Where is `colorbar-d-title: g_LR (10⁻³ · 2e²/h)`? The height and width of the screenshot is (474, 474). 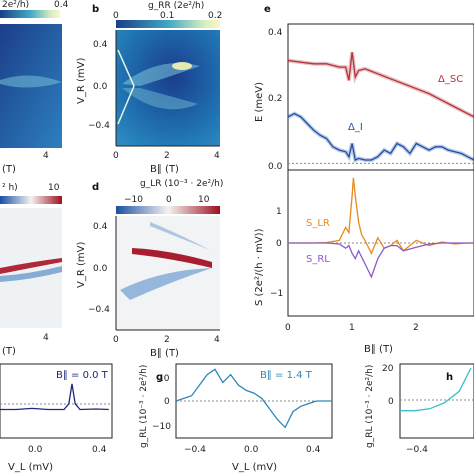 colorbar-d-title: g_LR (10⁻³ · 2e²/h) is located at coordinates (181, 184).